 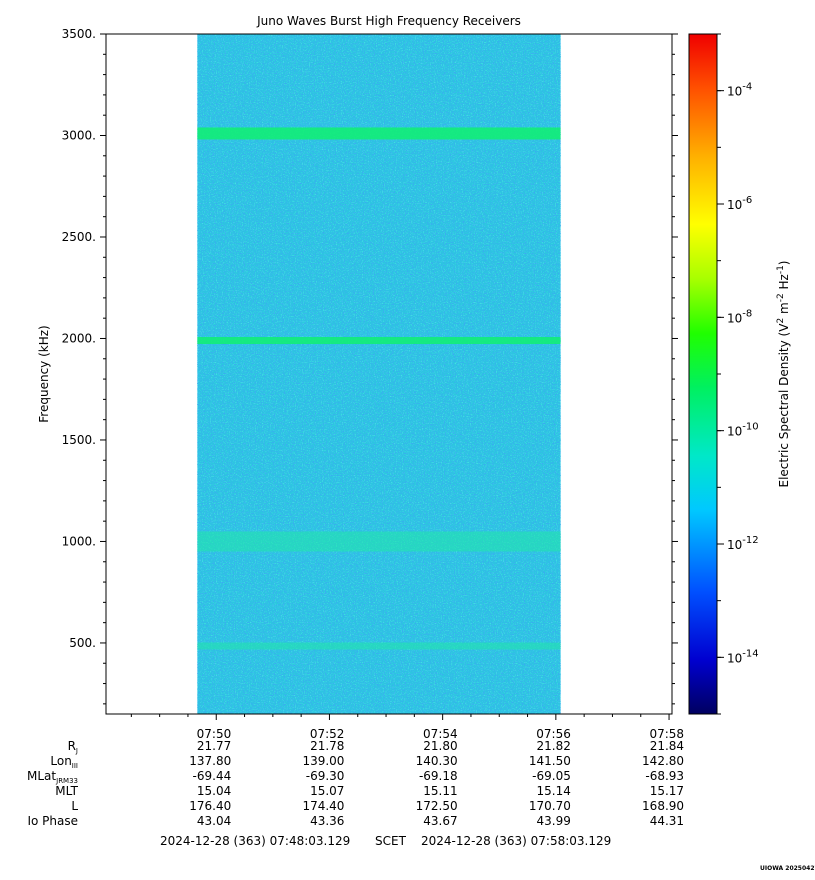 What do you see at coordinates (214, 791) in the screenshot?
I see `ephemeris-value: 15.04` at bounding box center [214, 791].